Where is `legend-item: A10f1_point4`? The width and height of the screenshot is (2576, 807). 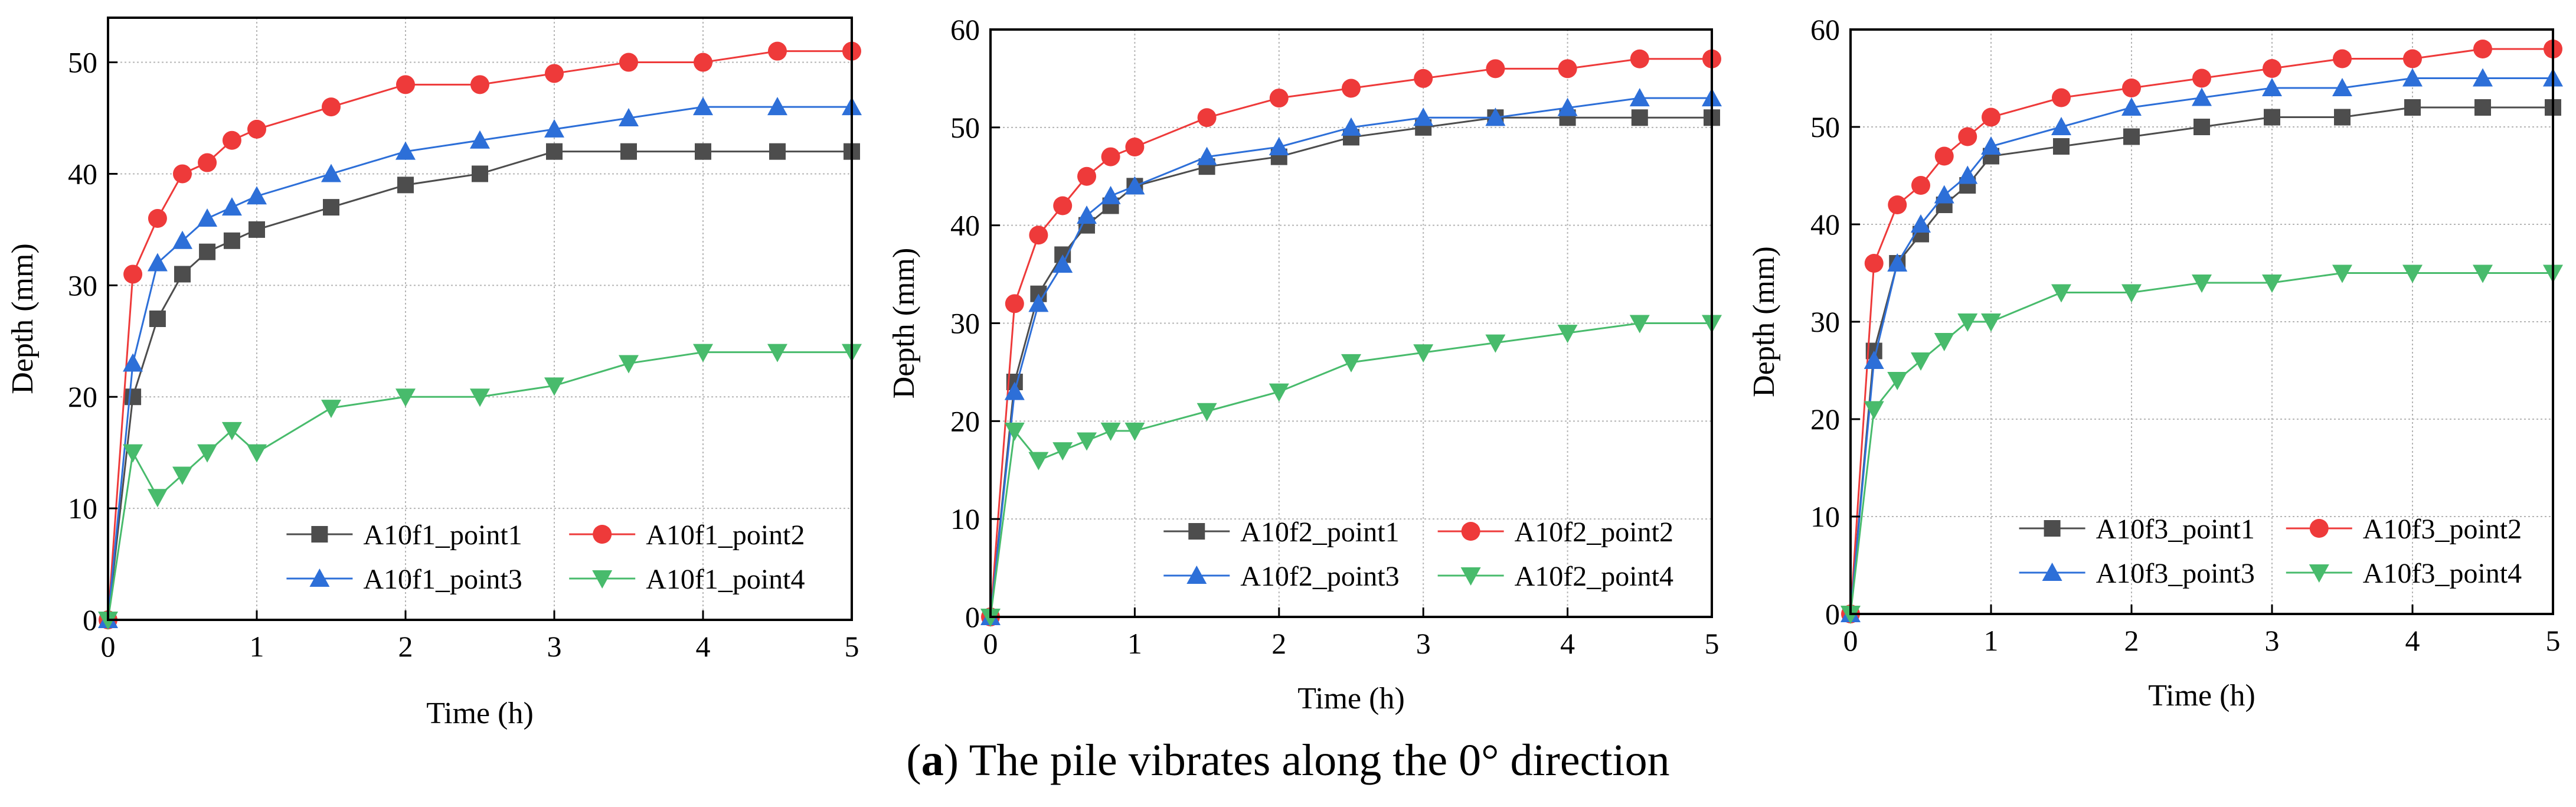
legend-item: A10f1_point4 is located at coordinates (687, 579).